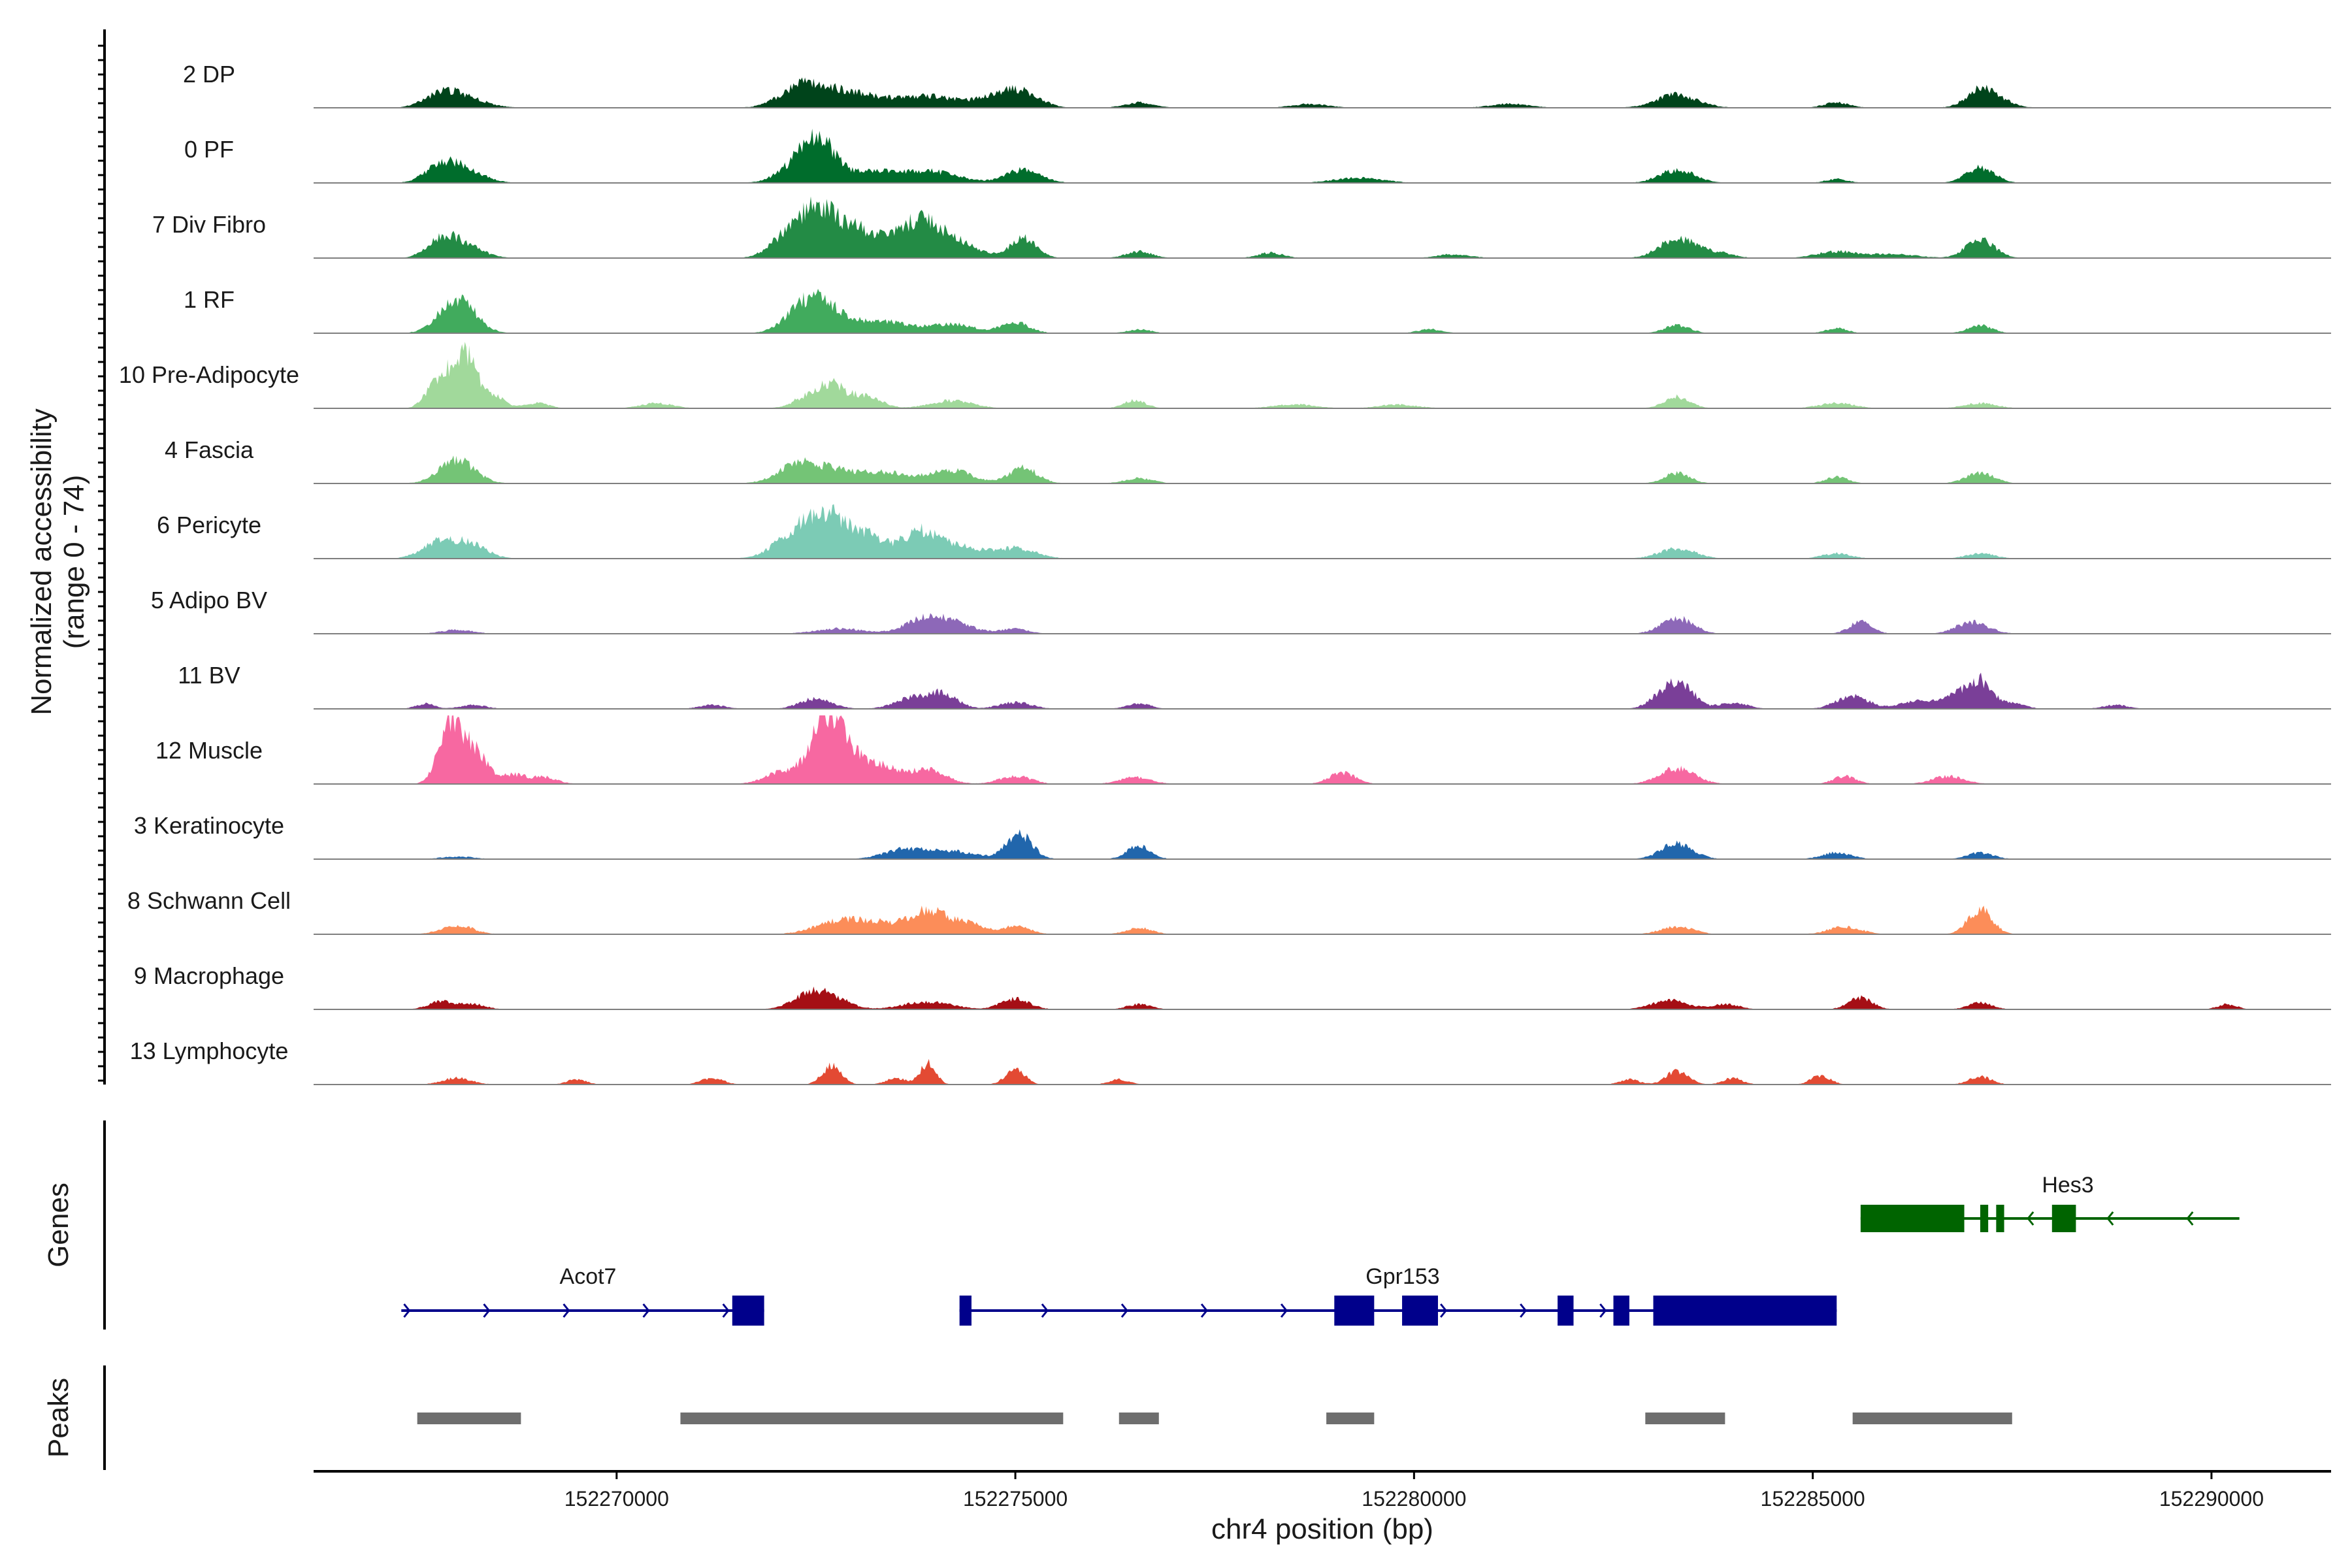 The width and height of the screenshot is (2352, 1568). What do you see at coordinates (616, 1499) in the screenshot?
I see `x-tick-label: 152270000` at bounding box center [616, 1499].